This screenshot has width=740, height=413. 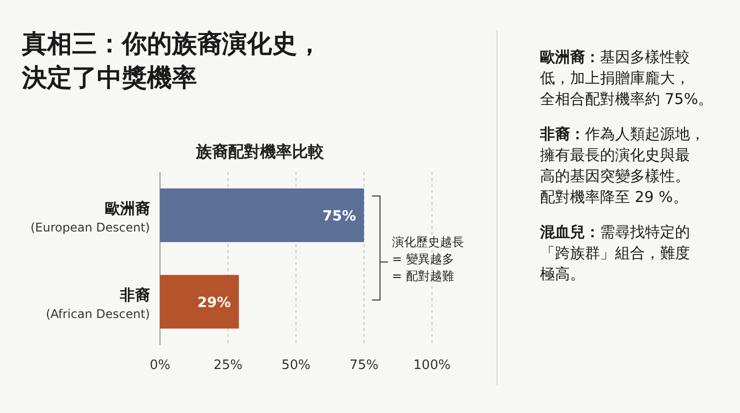 I want to click on x-tick-label: 25%, so click(x=228, y=365).